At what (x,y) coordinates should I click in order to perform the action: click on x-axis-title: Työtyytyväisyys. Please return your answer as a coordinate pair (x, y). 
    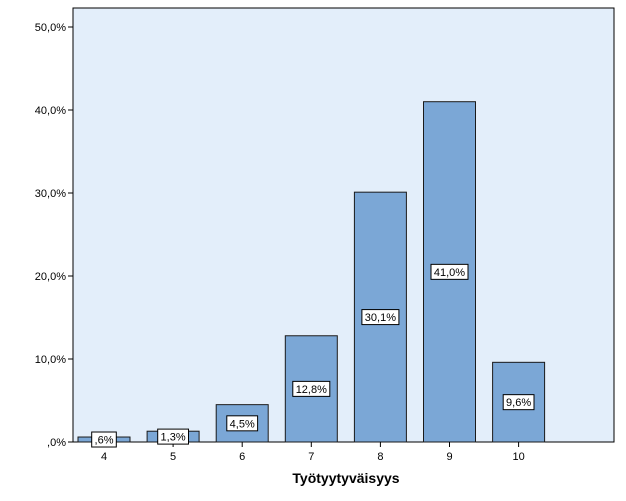
    Looking at the image, I should click on (345, 478).